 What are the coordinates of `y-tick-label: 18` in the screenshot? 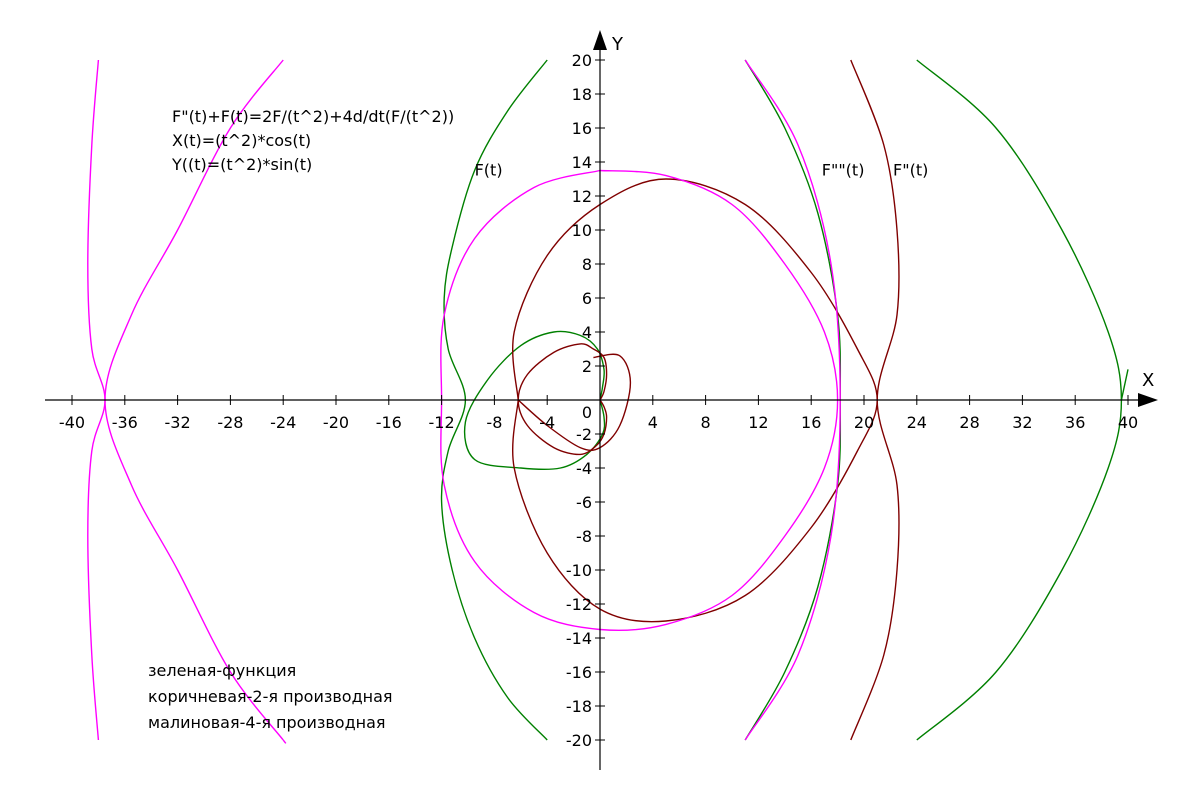 It's located at (582, 94).